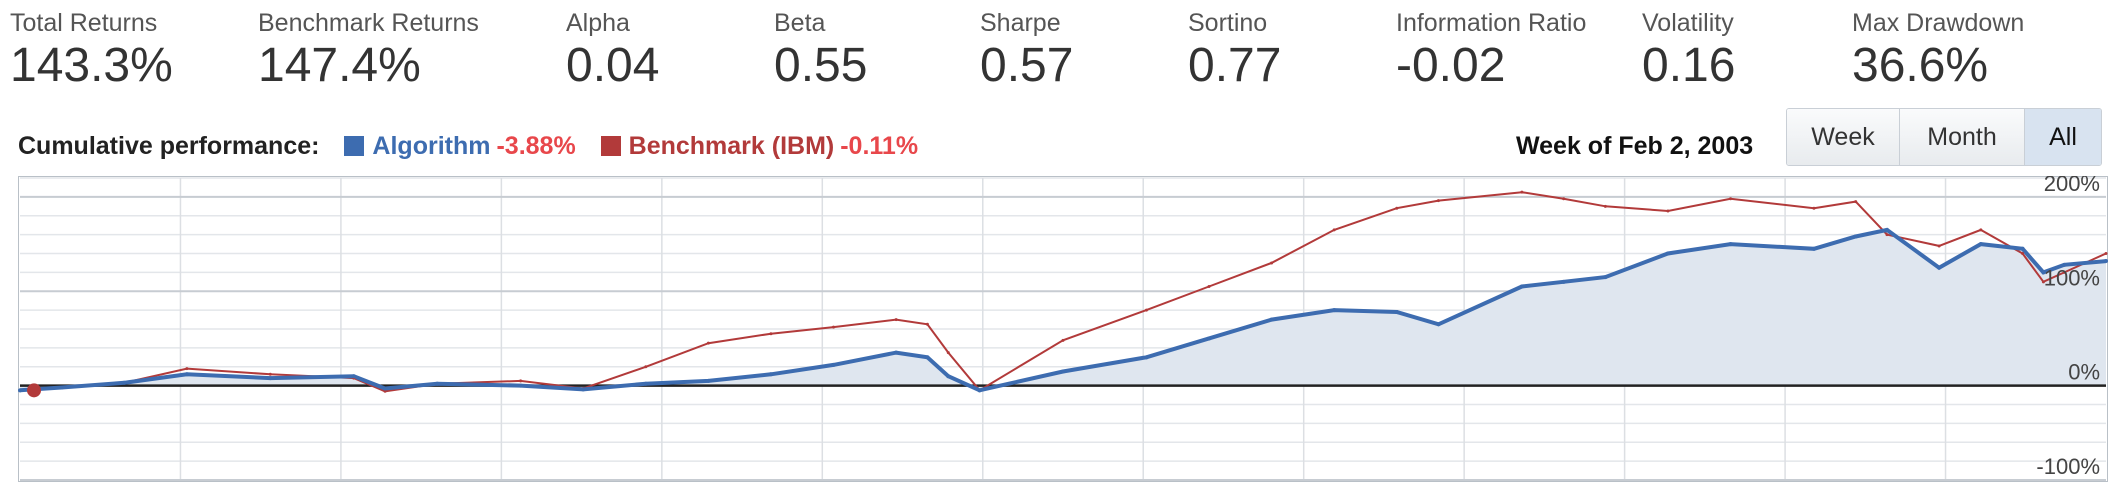  What do you see at coordinates (2072, 277) in the screenshot?
I see `y-tick-label: 100%` at bounding box center [2072, 277].